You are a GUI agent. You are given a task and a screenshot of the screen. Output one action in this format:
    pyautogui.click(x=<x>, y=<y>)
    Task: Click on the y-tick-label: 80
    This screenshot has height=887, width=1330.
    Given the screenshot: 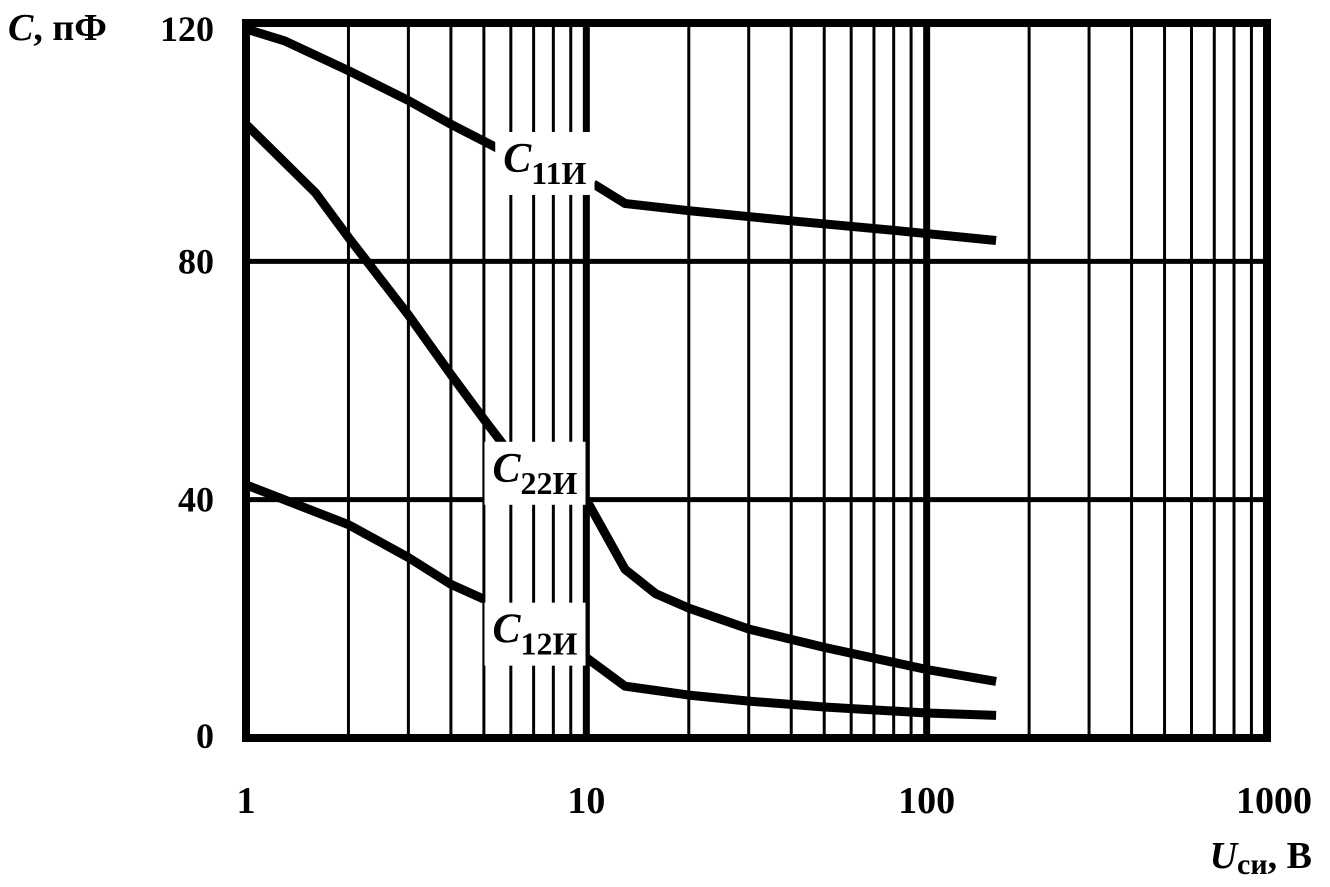 What is the action you would take?
    pyautogui.click(x=196, y=261)
    